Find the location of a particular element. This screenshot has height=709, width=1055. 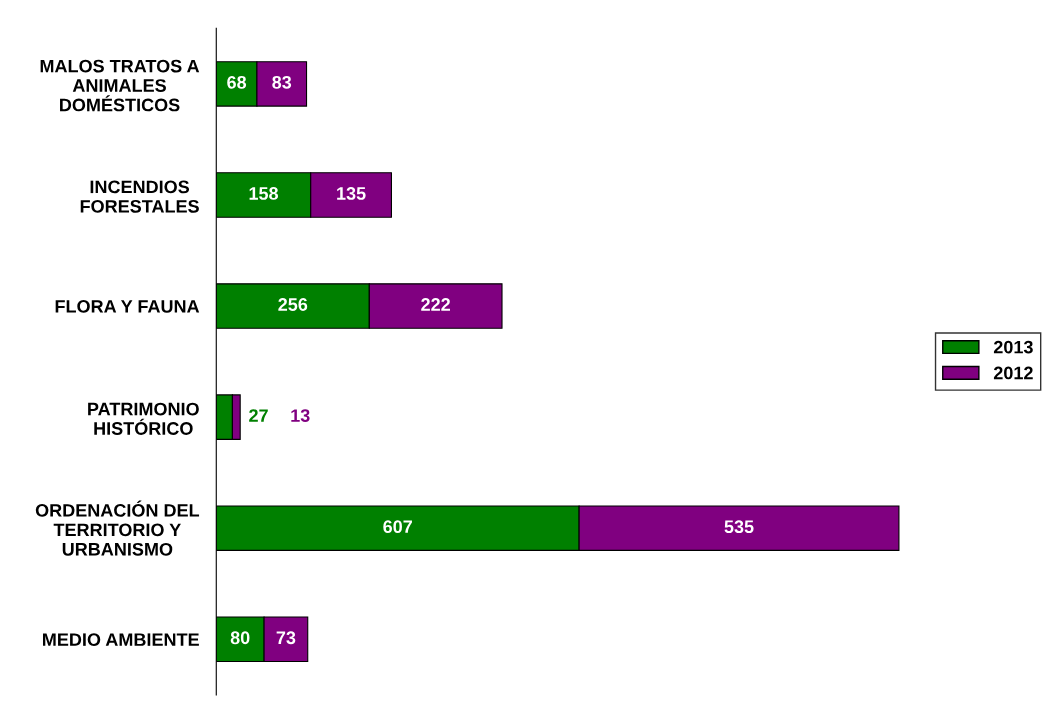

data-label: 135 is located at coordinates (351, 193).